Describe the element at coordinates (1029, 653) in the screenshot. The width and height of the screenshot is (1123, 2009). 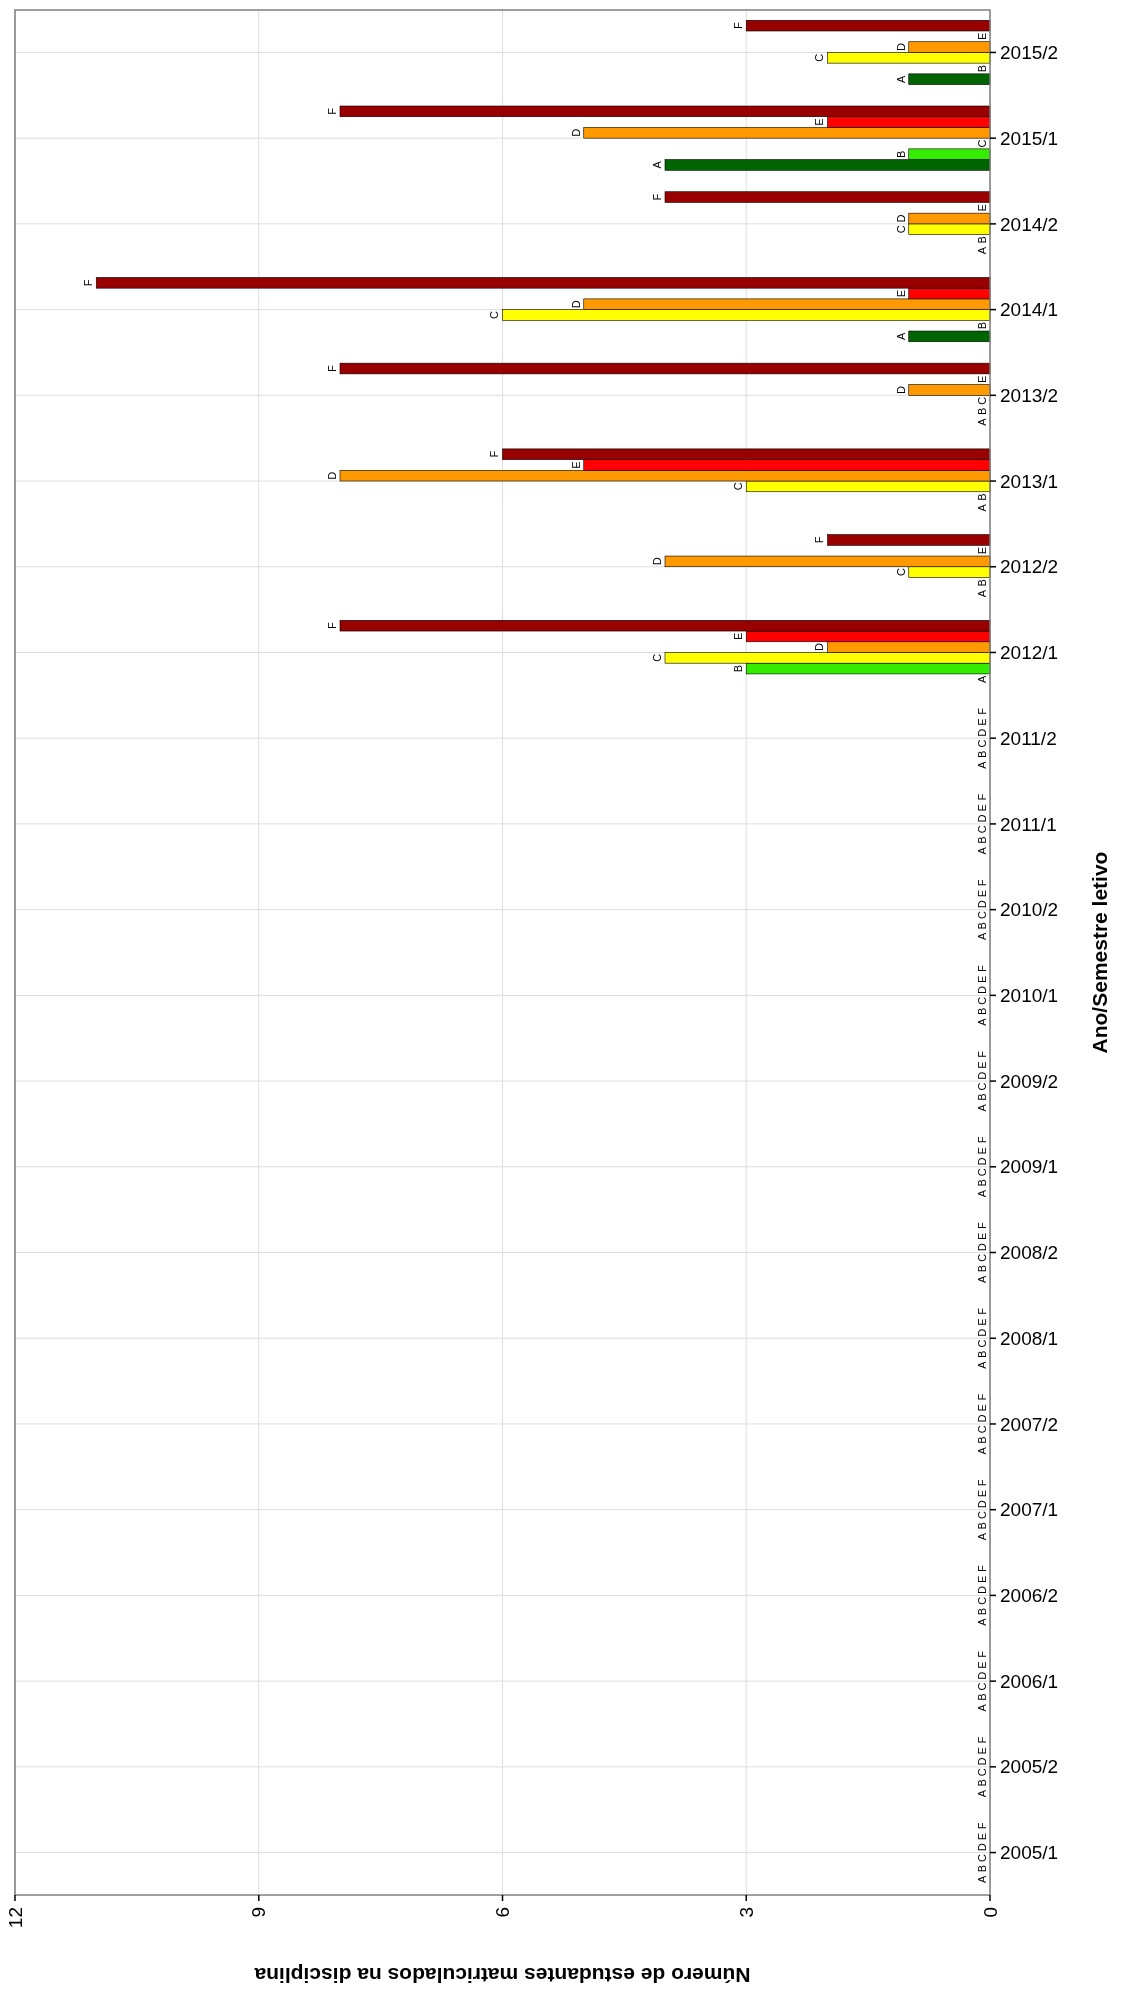
I see `y-tick-label: 2012/1` at that location.